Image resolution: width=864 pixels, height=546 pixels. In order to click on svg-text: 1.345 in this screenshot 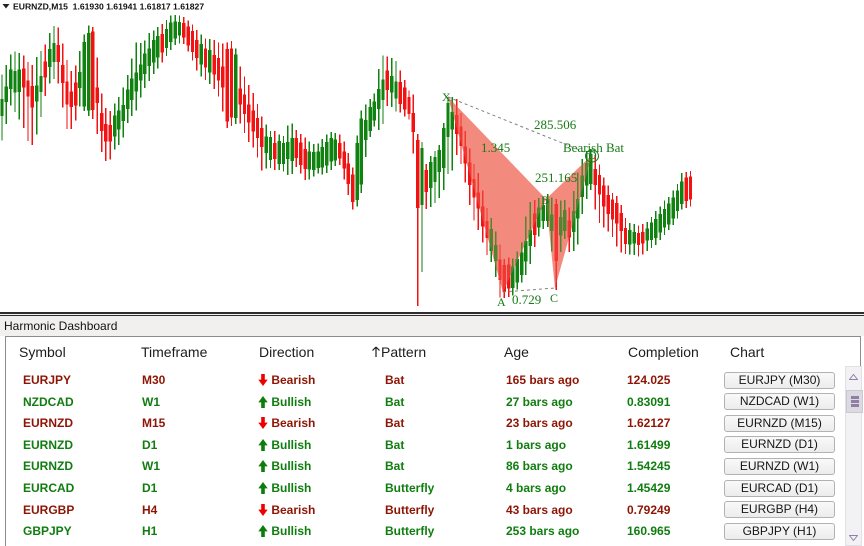, I will do `click(495, 147)`.